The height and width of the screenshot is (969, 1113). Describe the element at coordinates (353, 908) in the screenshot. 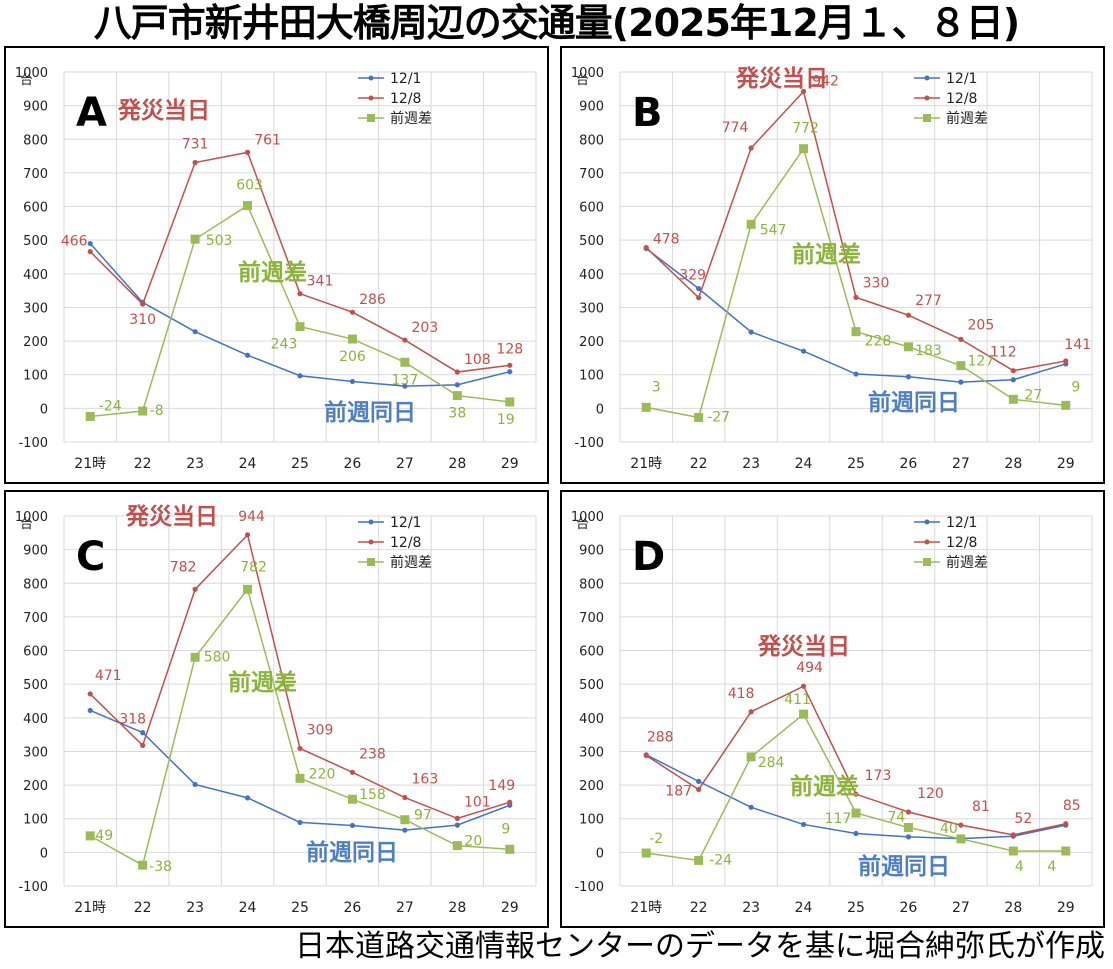

I see `x-tick-label: 26` at that location.